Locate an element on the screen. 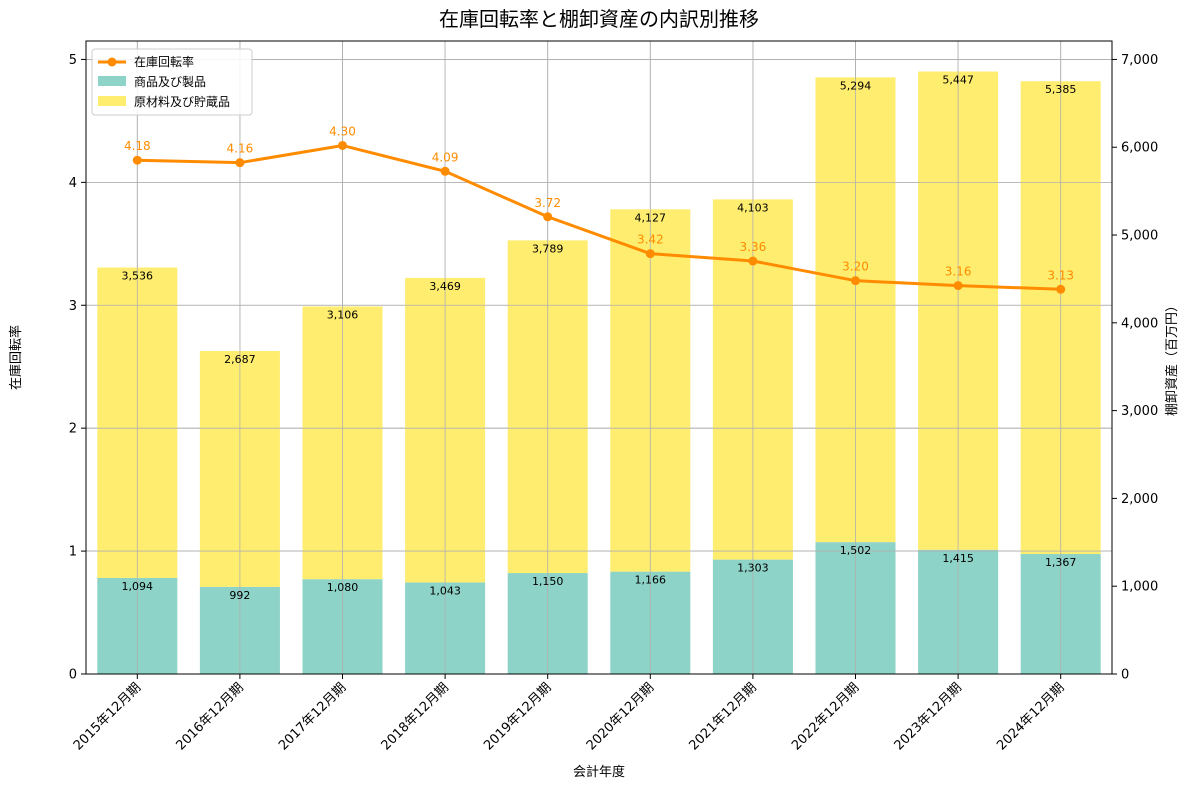 The width and height of the screenshot is (1190, 789). x-tick-label: 2016年12月期 is located at coordinates (209, 716).